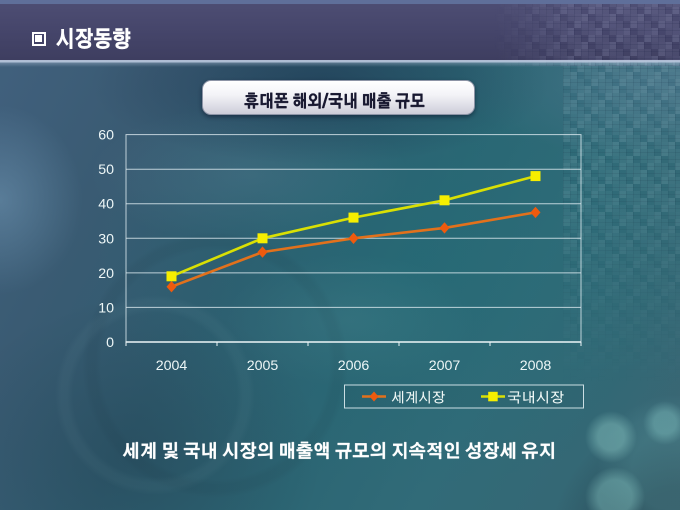  Describe the element at coordinates (172, 366) in the screenshot. I see `svg-text: 2004` at that location.